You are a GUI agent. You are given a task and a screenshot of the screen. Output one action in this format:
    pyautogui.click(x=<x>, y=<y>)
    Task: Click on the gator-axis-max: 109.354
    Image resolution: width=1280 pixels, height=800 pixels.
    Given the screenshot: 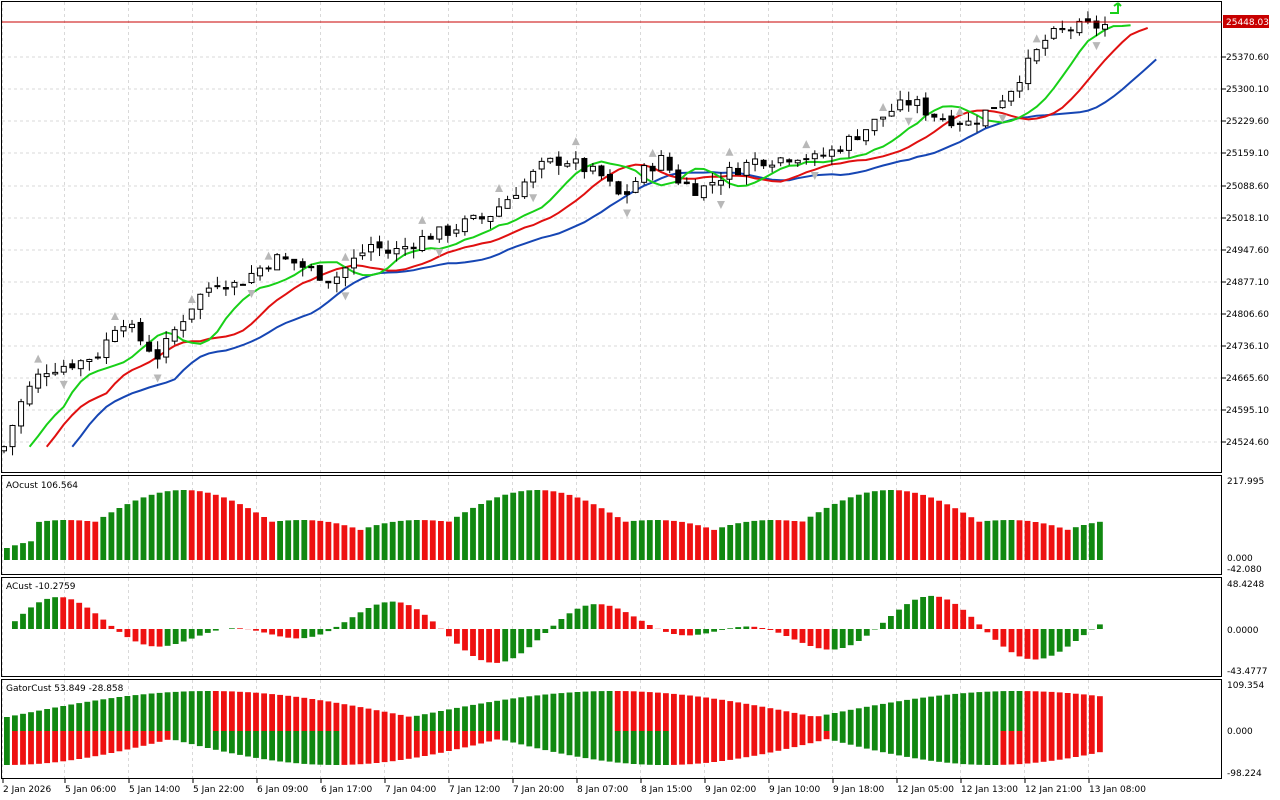 What is the action you would take?
    pyautogui.click(x=1245, y=686)
    